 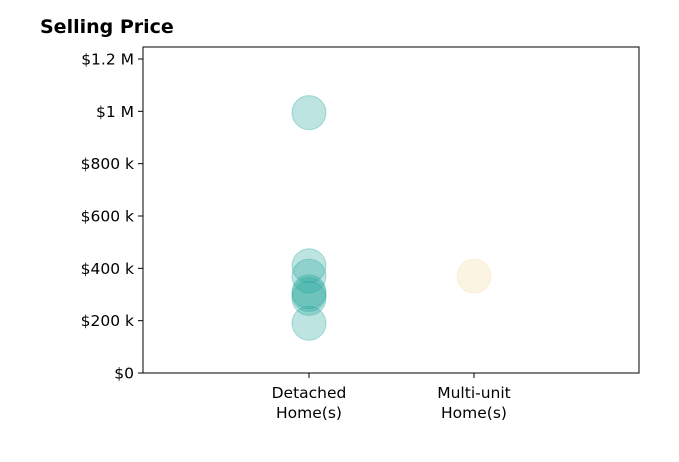 I want to click on y-tick-label: $400 k, so click(x=107, y=269).